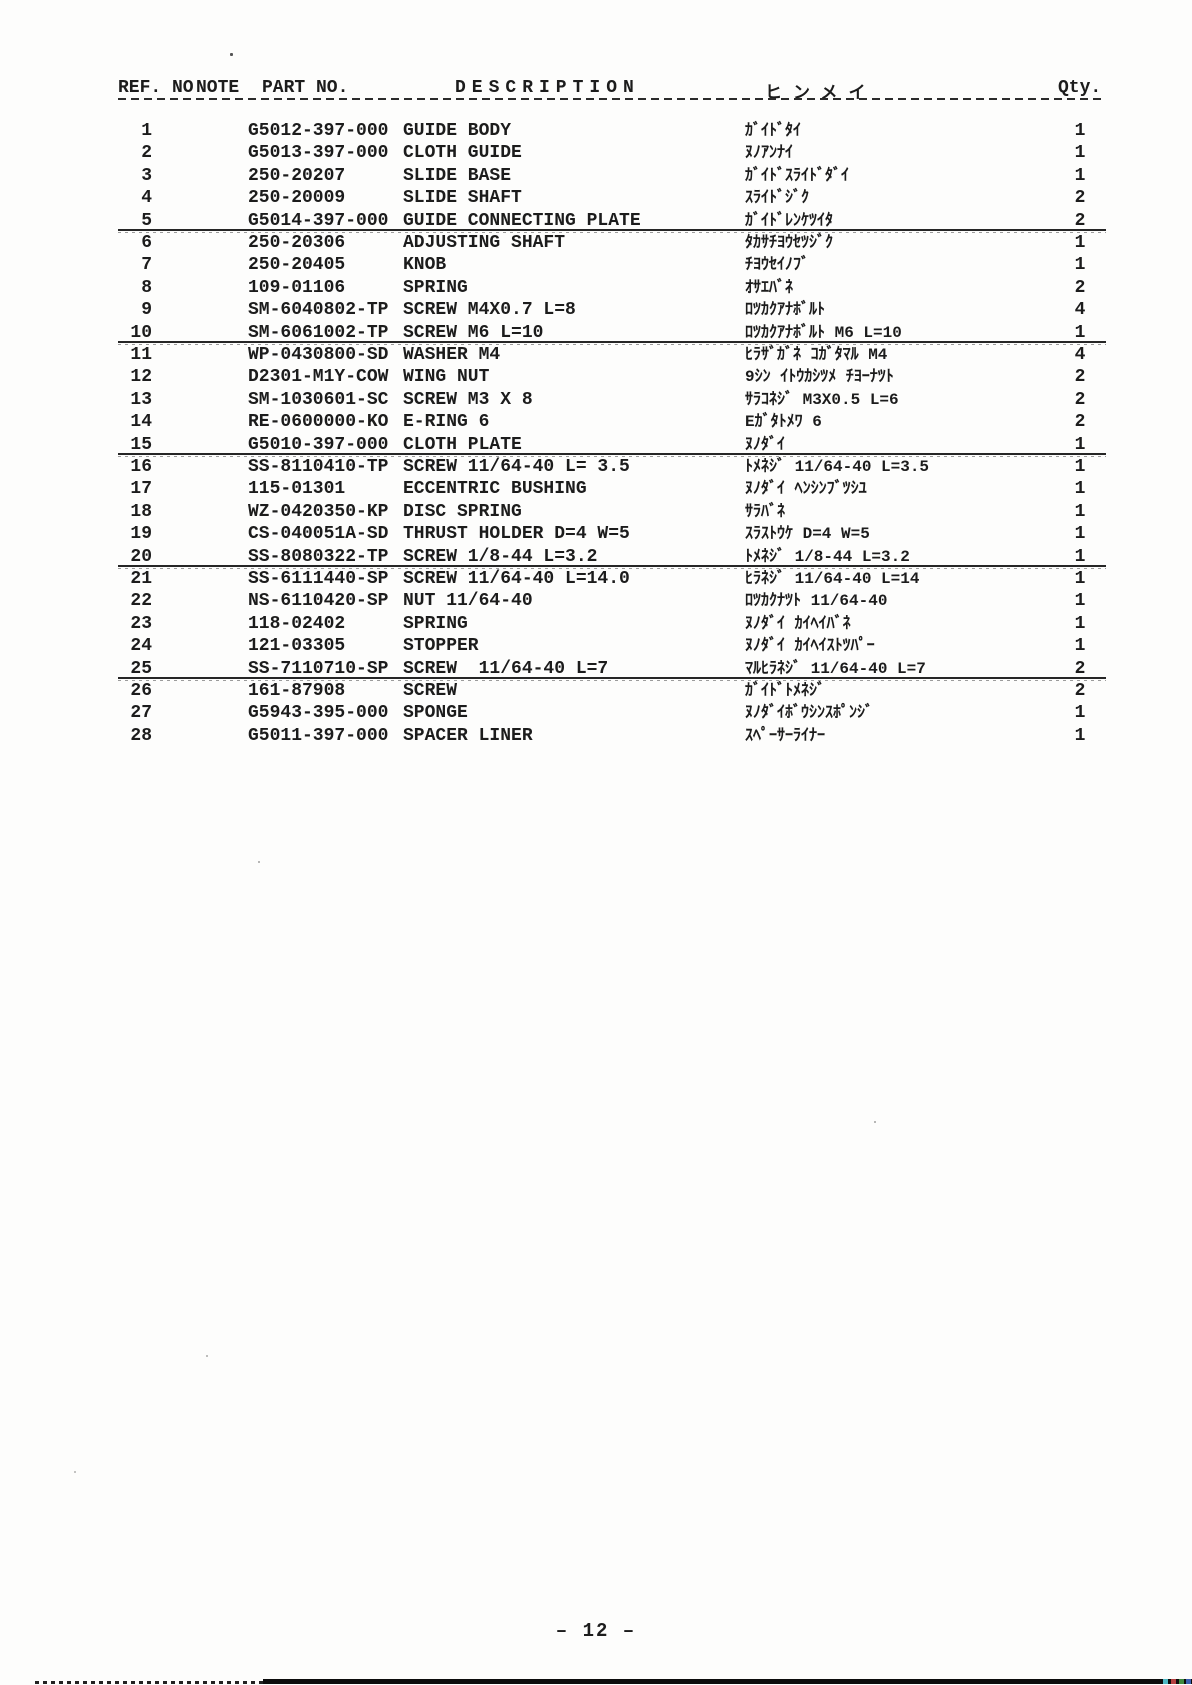 This screenshot has width=1192, height=1685. Describe the element at coordinates (146, 153) in the screenshot. I see `ref-no-cell: 2` at that location.